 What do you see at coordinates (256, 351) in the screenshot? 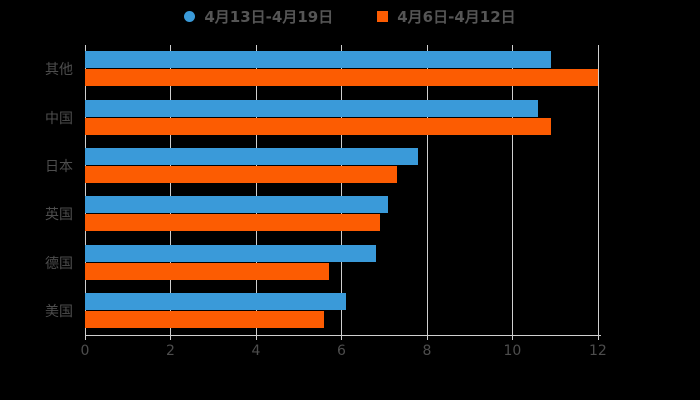
I see `x-tick-label: 4` at bounding box center [256, 351].